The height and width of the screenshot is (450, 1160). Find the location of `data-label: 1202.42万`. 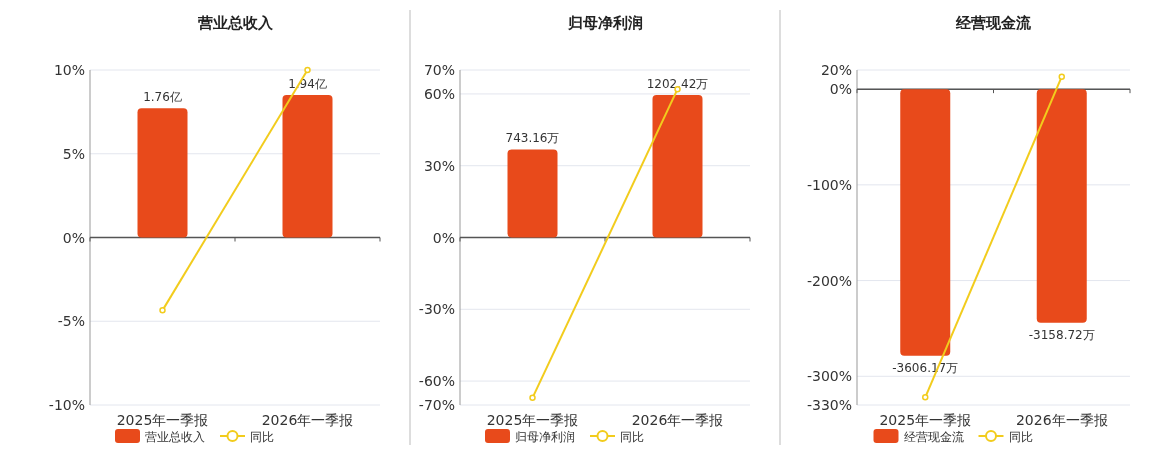

data-label: 1202.42万 is located at coordinates (677, 84).